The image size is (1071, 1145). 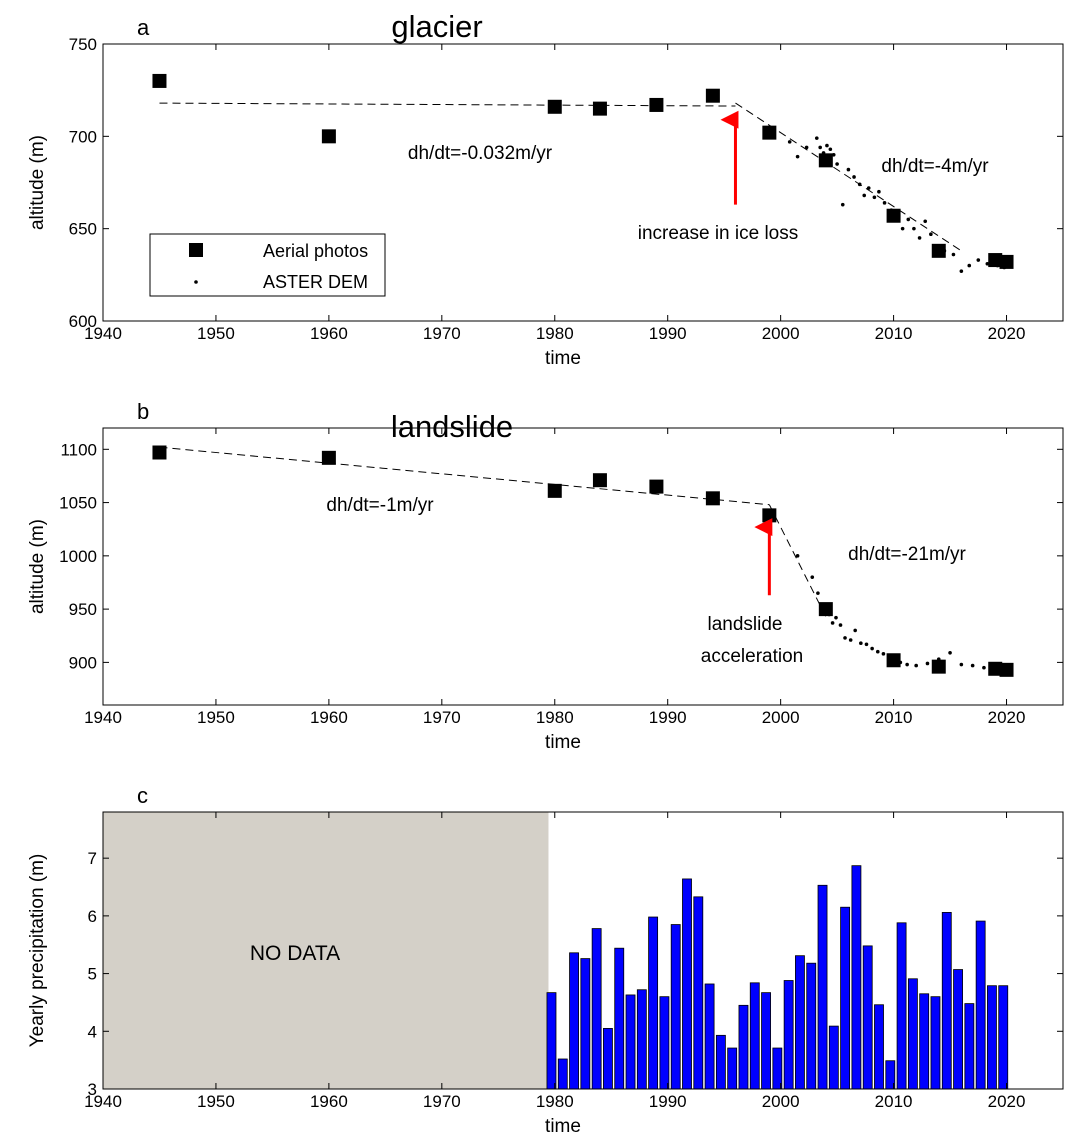 I want to click on precip-bar-1993, so click(x=709, y=1036).